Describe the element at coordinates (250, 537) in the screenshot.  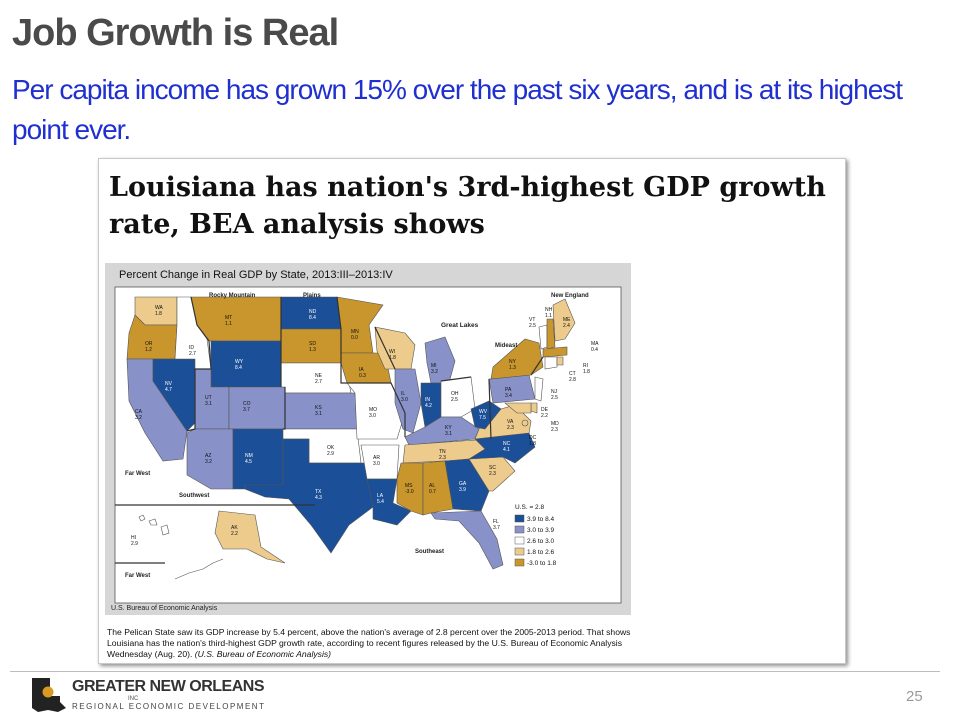
I see `state-ak` at that location.